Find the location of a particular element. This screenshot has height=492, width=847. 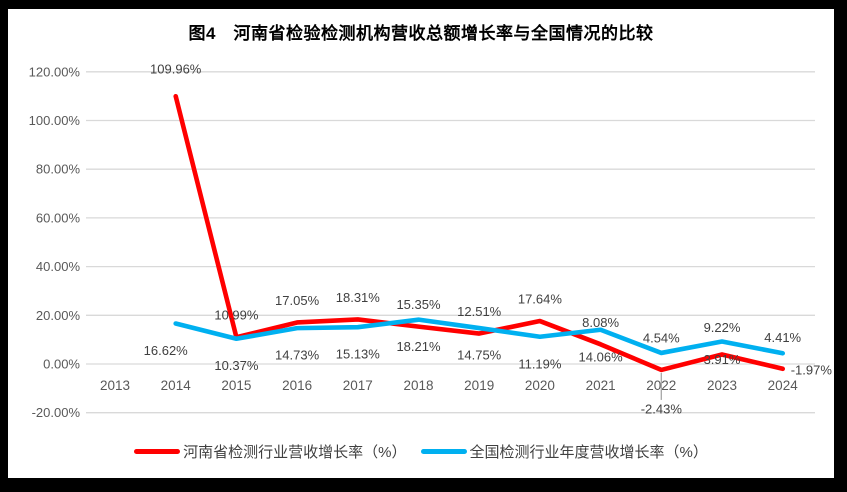

henan-series-label: 河南省检测行业营收增长率（%） is located at coordinates (295, 452).